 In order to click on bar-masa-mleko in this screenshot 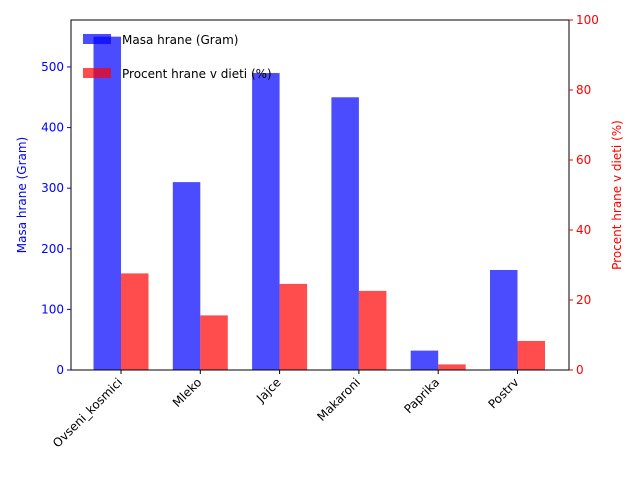, I will do `click(186, 276)`.